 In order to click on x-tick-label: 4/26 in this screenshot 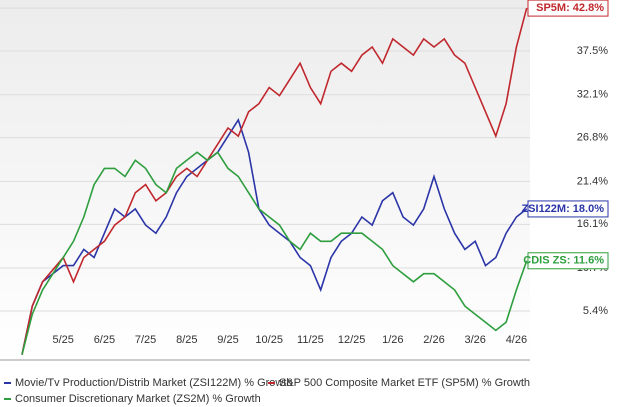, I will do `click(516, 340)`.